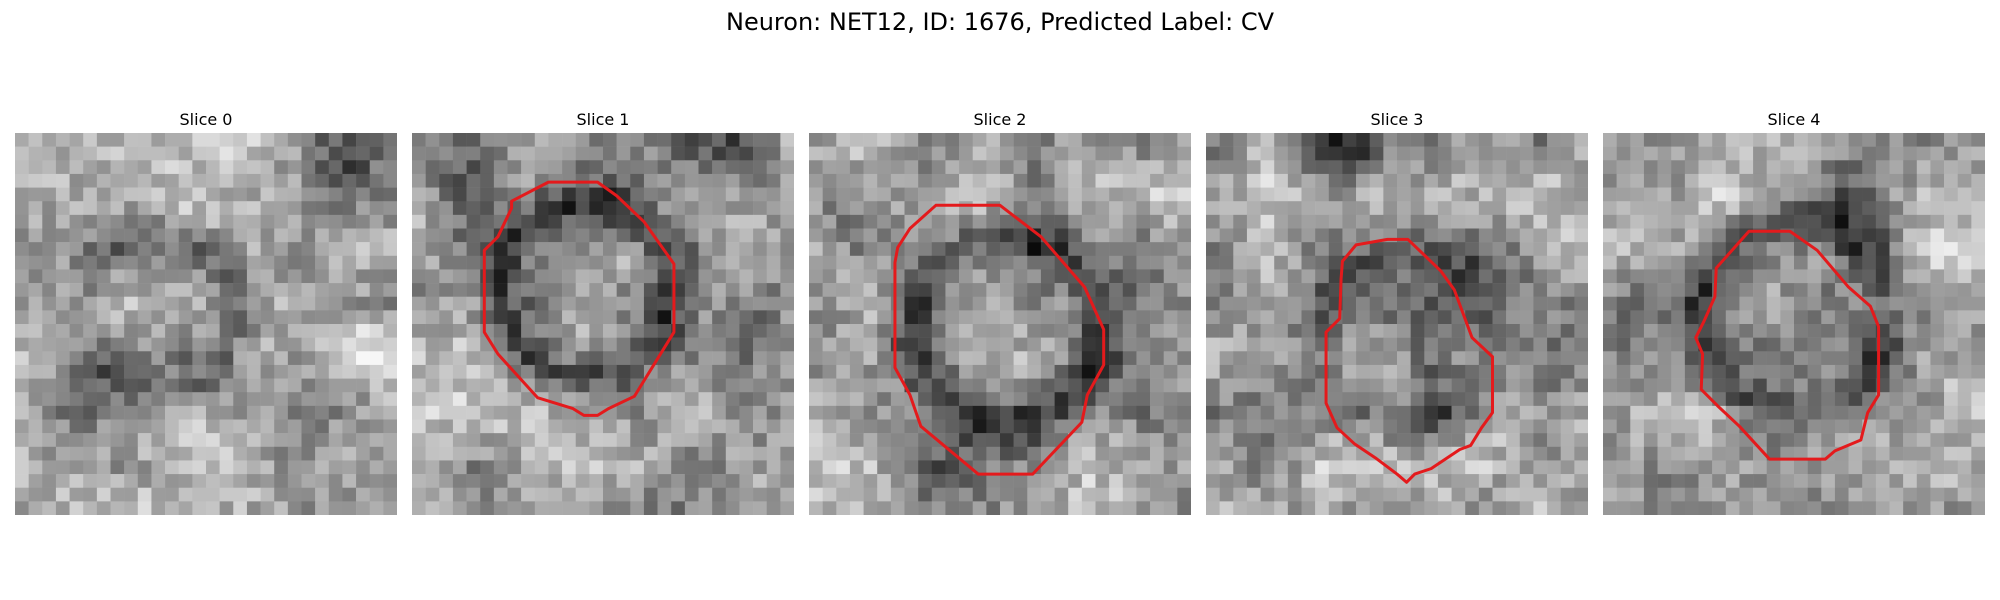 This screenshot has width=2000, height=600. I want to click on slice-panel-0: Slice 0, so click(206, 120).